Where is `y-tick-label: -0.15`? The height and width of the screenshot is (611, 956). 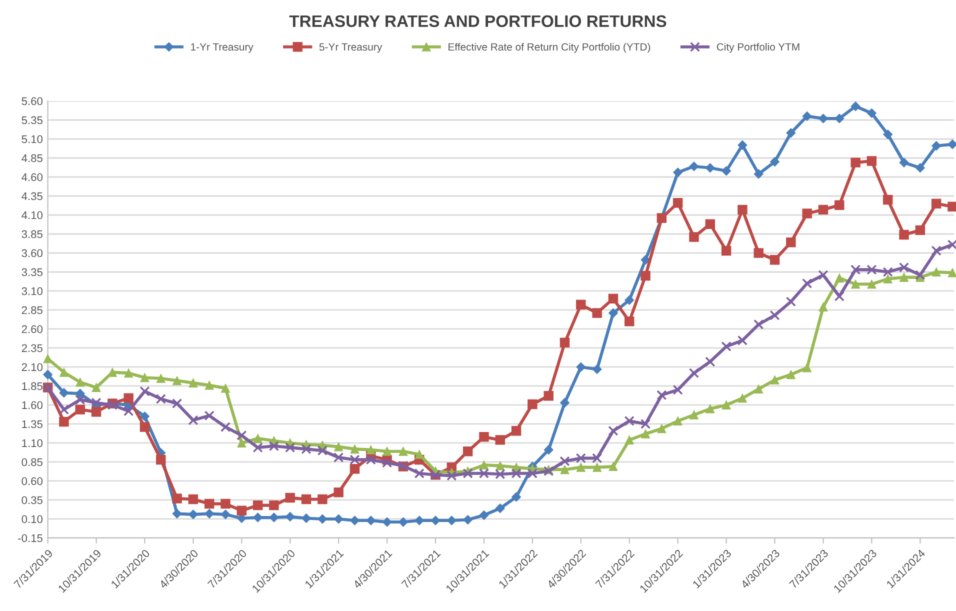
y-tick-label: -0.15 is located at coordinates (30, 538).